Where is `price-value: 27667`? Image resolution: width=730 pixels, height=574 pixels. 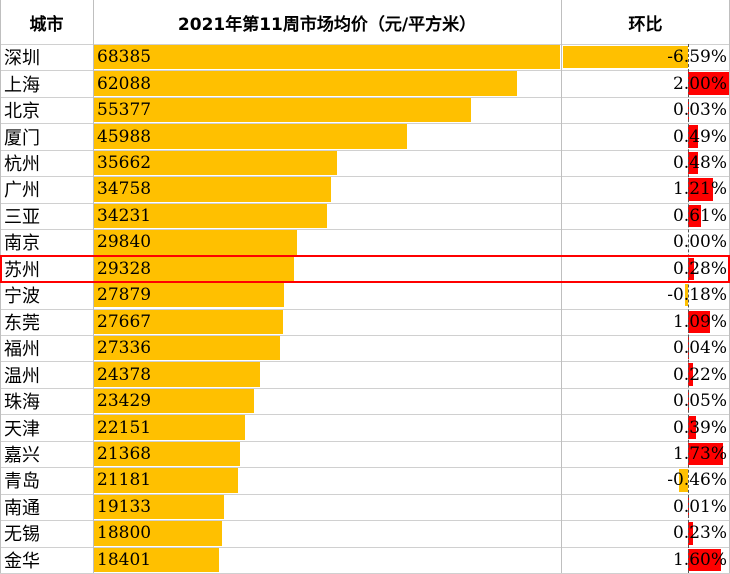
price-value: 27667 is located at coordinates (124, 322).